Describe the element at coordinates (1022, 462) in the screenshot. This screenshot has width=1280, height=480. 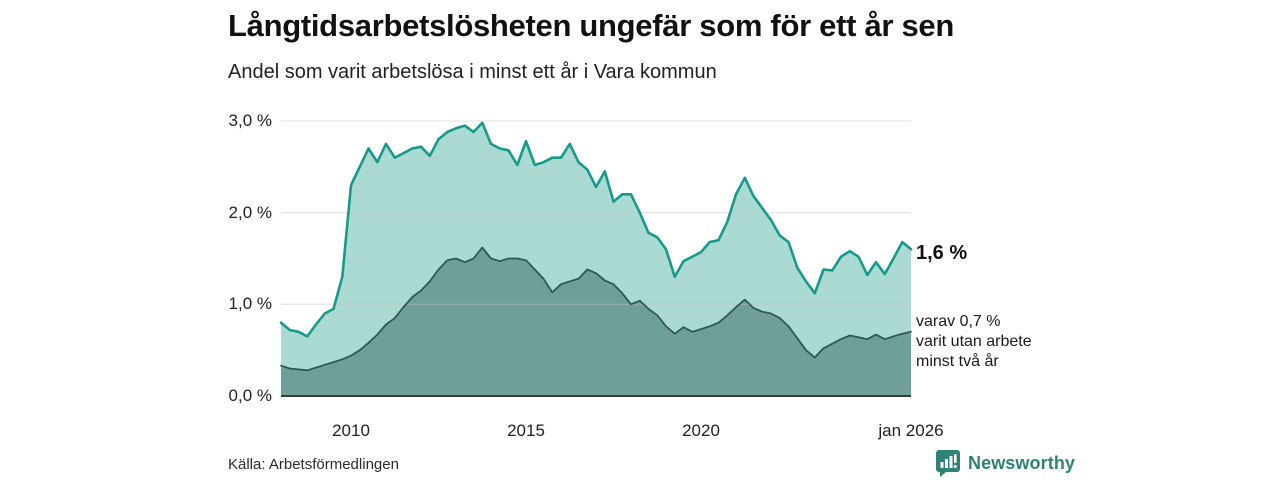
I see `newsworthy-wordmark: Newsworthy` at that location.